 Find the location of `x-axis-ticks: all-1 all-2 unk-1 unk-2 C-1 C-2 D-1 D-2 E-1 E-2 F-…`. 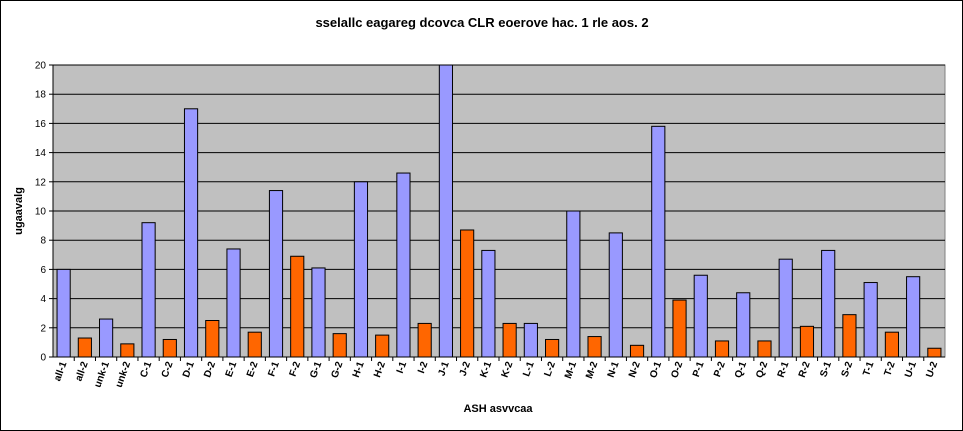

x-axis-ticks: all-1 all-2 unk-1 unk-2 C-1 C-2 D-1 D-2 E-1 E-2 F-… is located at coordinates (496, 373).